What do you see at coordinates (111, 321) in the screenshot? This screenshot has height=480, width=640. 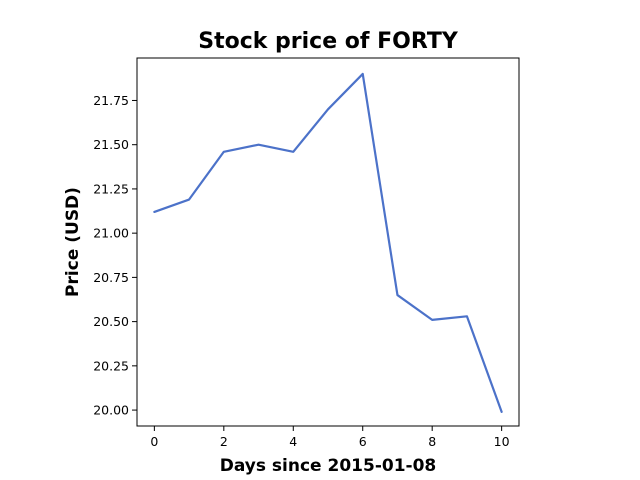 I see `y-tick-label: 20.50` at bounding box center [111, 321].